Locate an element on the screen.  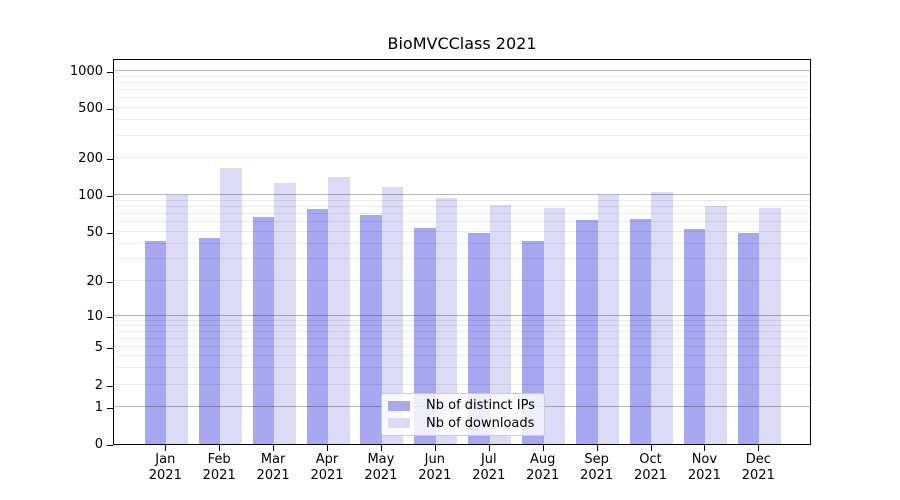
y-tick-label: 2 is located at coordinates (98, 385).